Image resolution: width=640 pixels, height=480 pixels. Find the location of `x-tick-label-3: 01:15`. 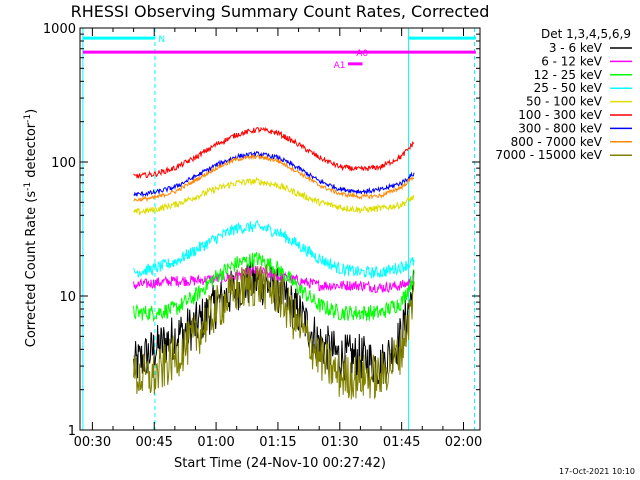

x-tick-label-3: 01:15 is located at coordinates (277, 442).